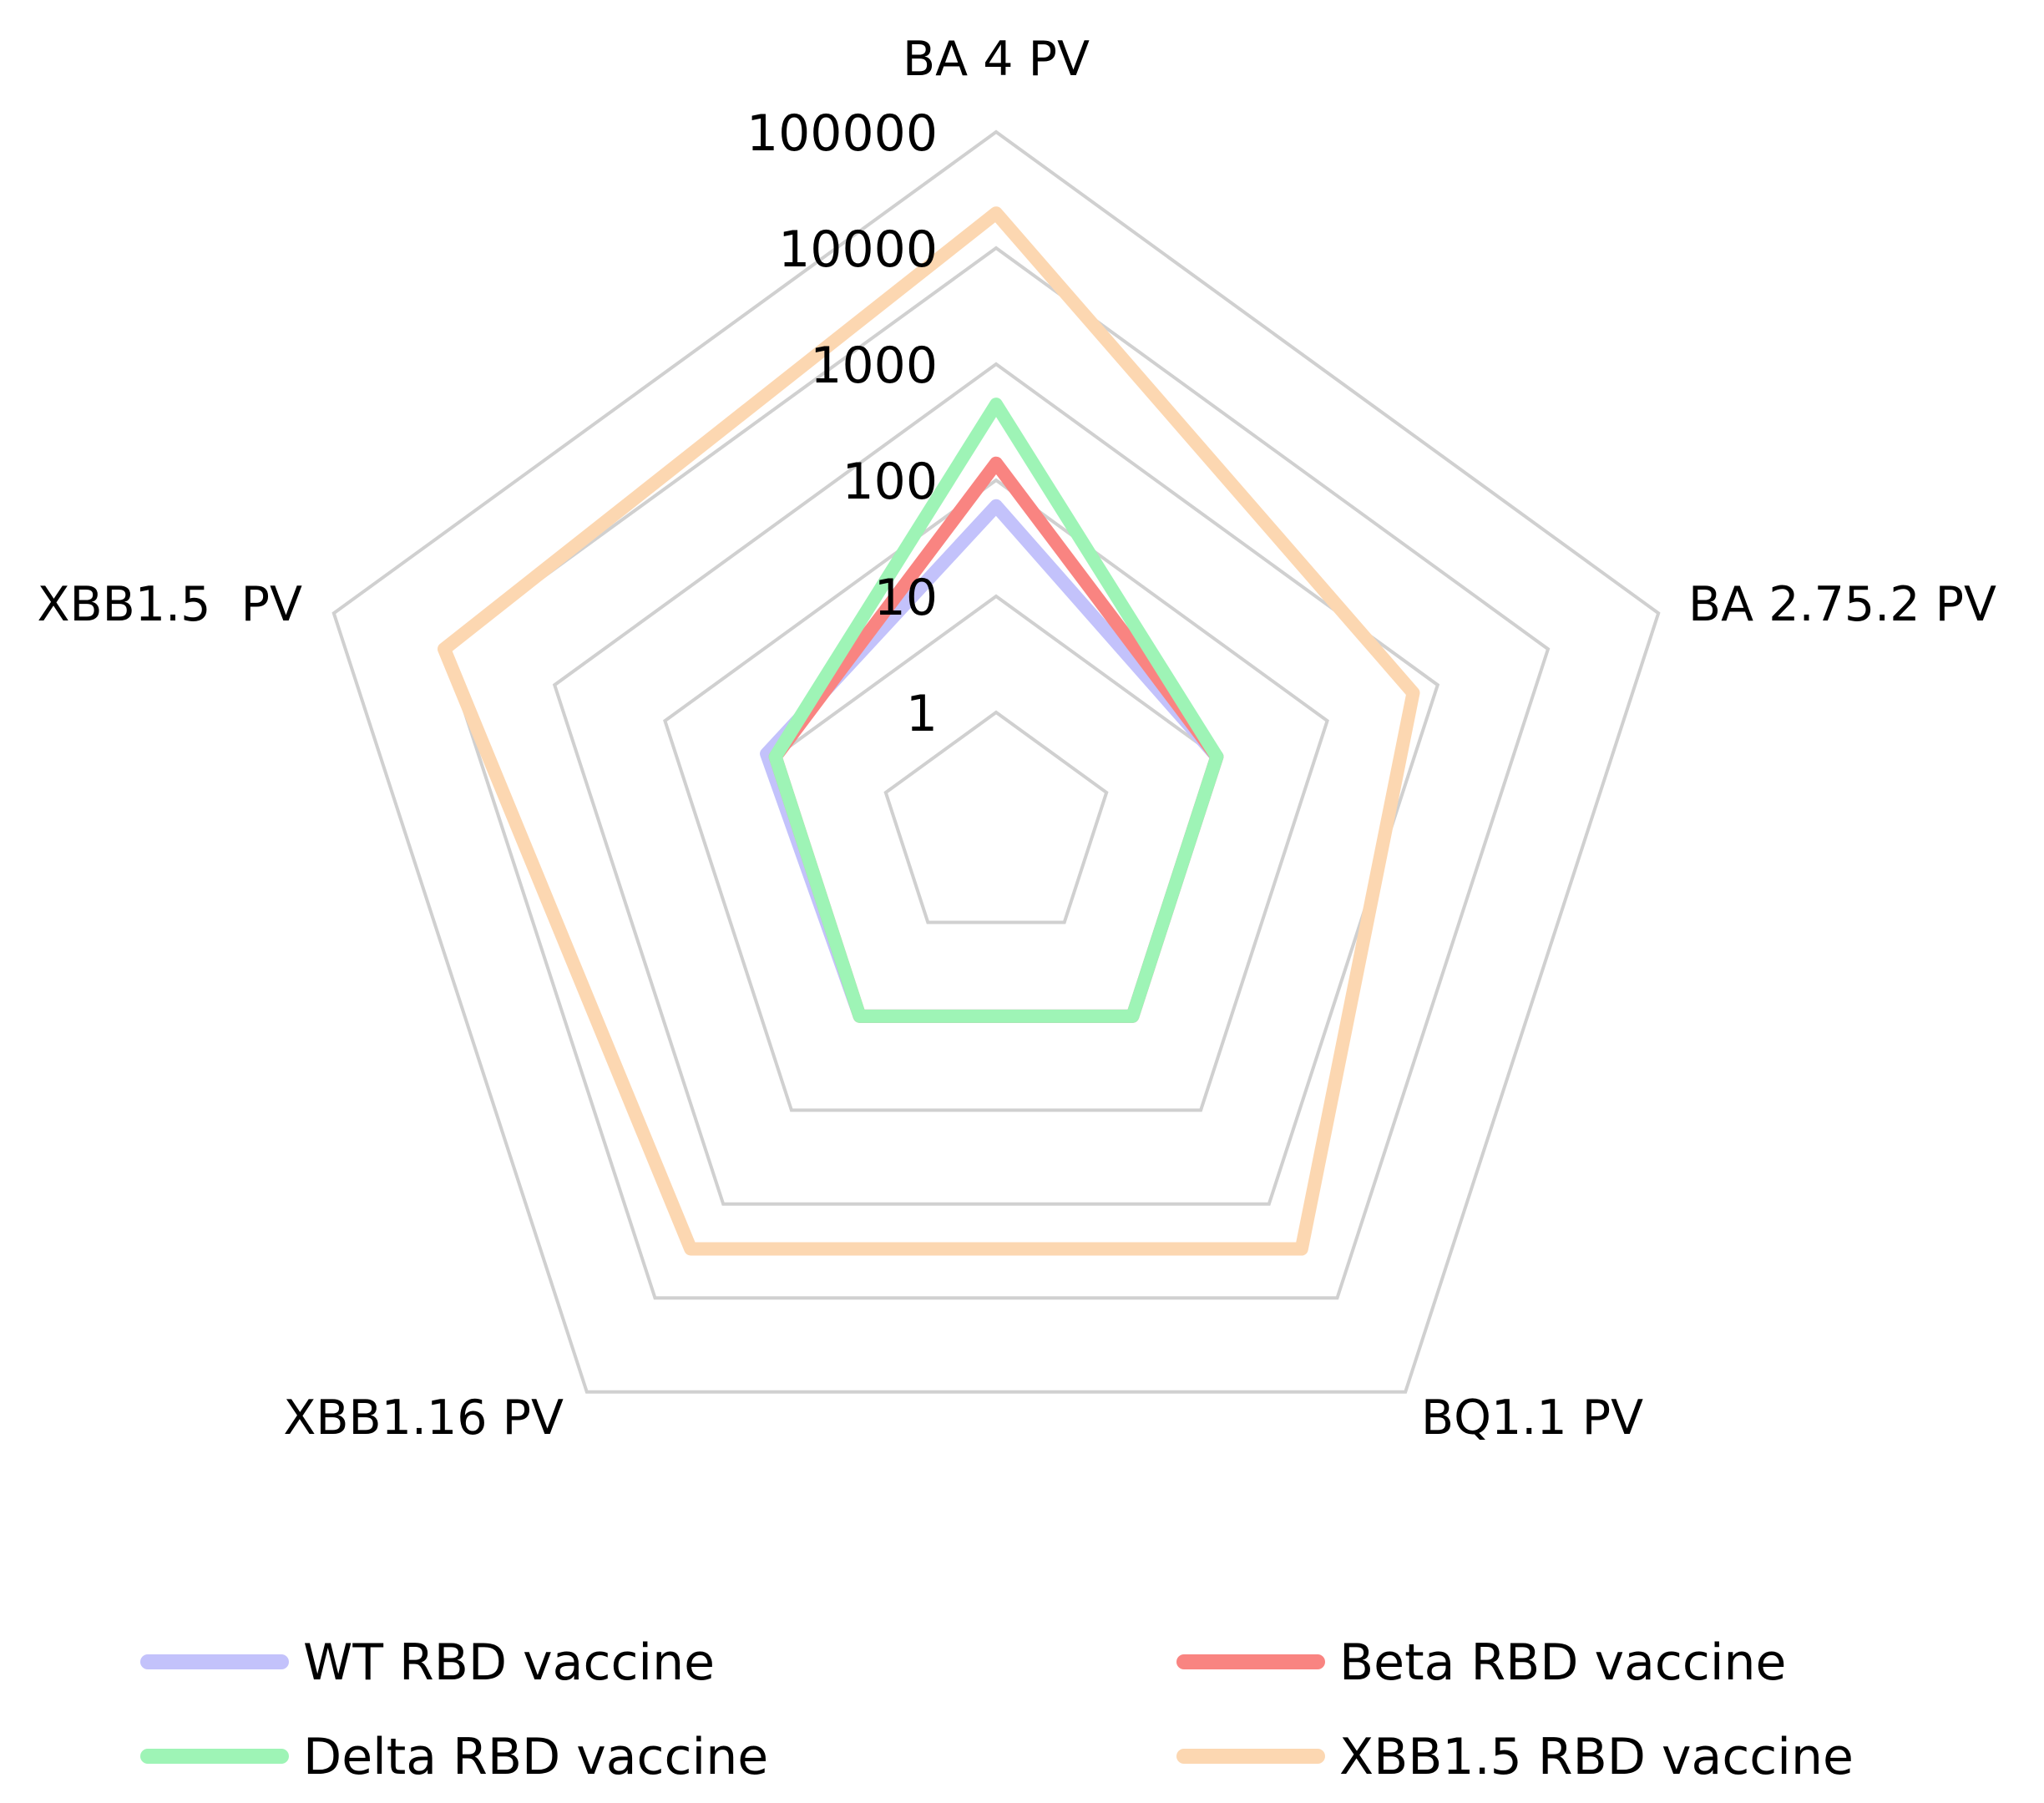  What do you see at coordinates (1562, 1662) in the screenshot?
I see `legend-label: Beta RBD vaccine` at bounding box center [1562, 1662].